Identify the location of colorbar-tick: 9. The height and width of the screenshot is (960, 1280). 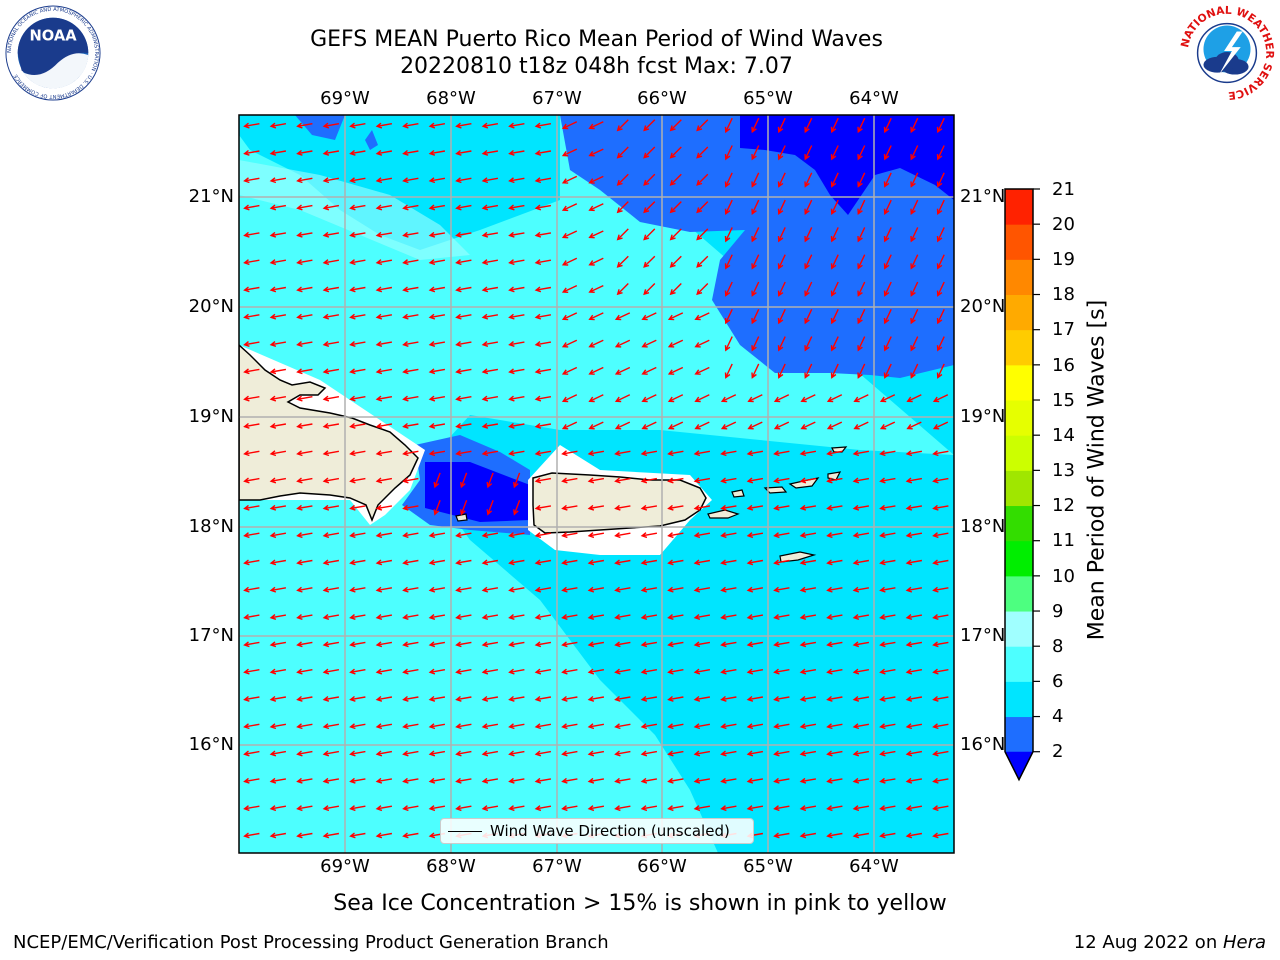
(1058, 611).